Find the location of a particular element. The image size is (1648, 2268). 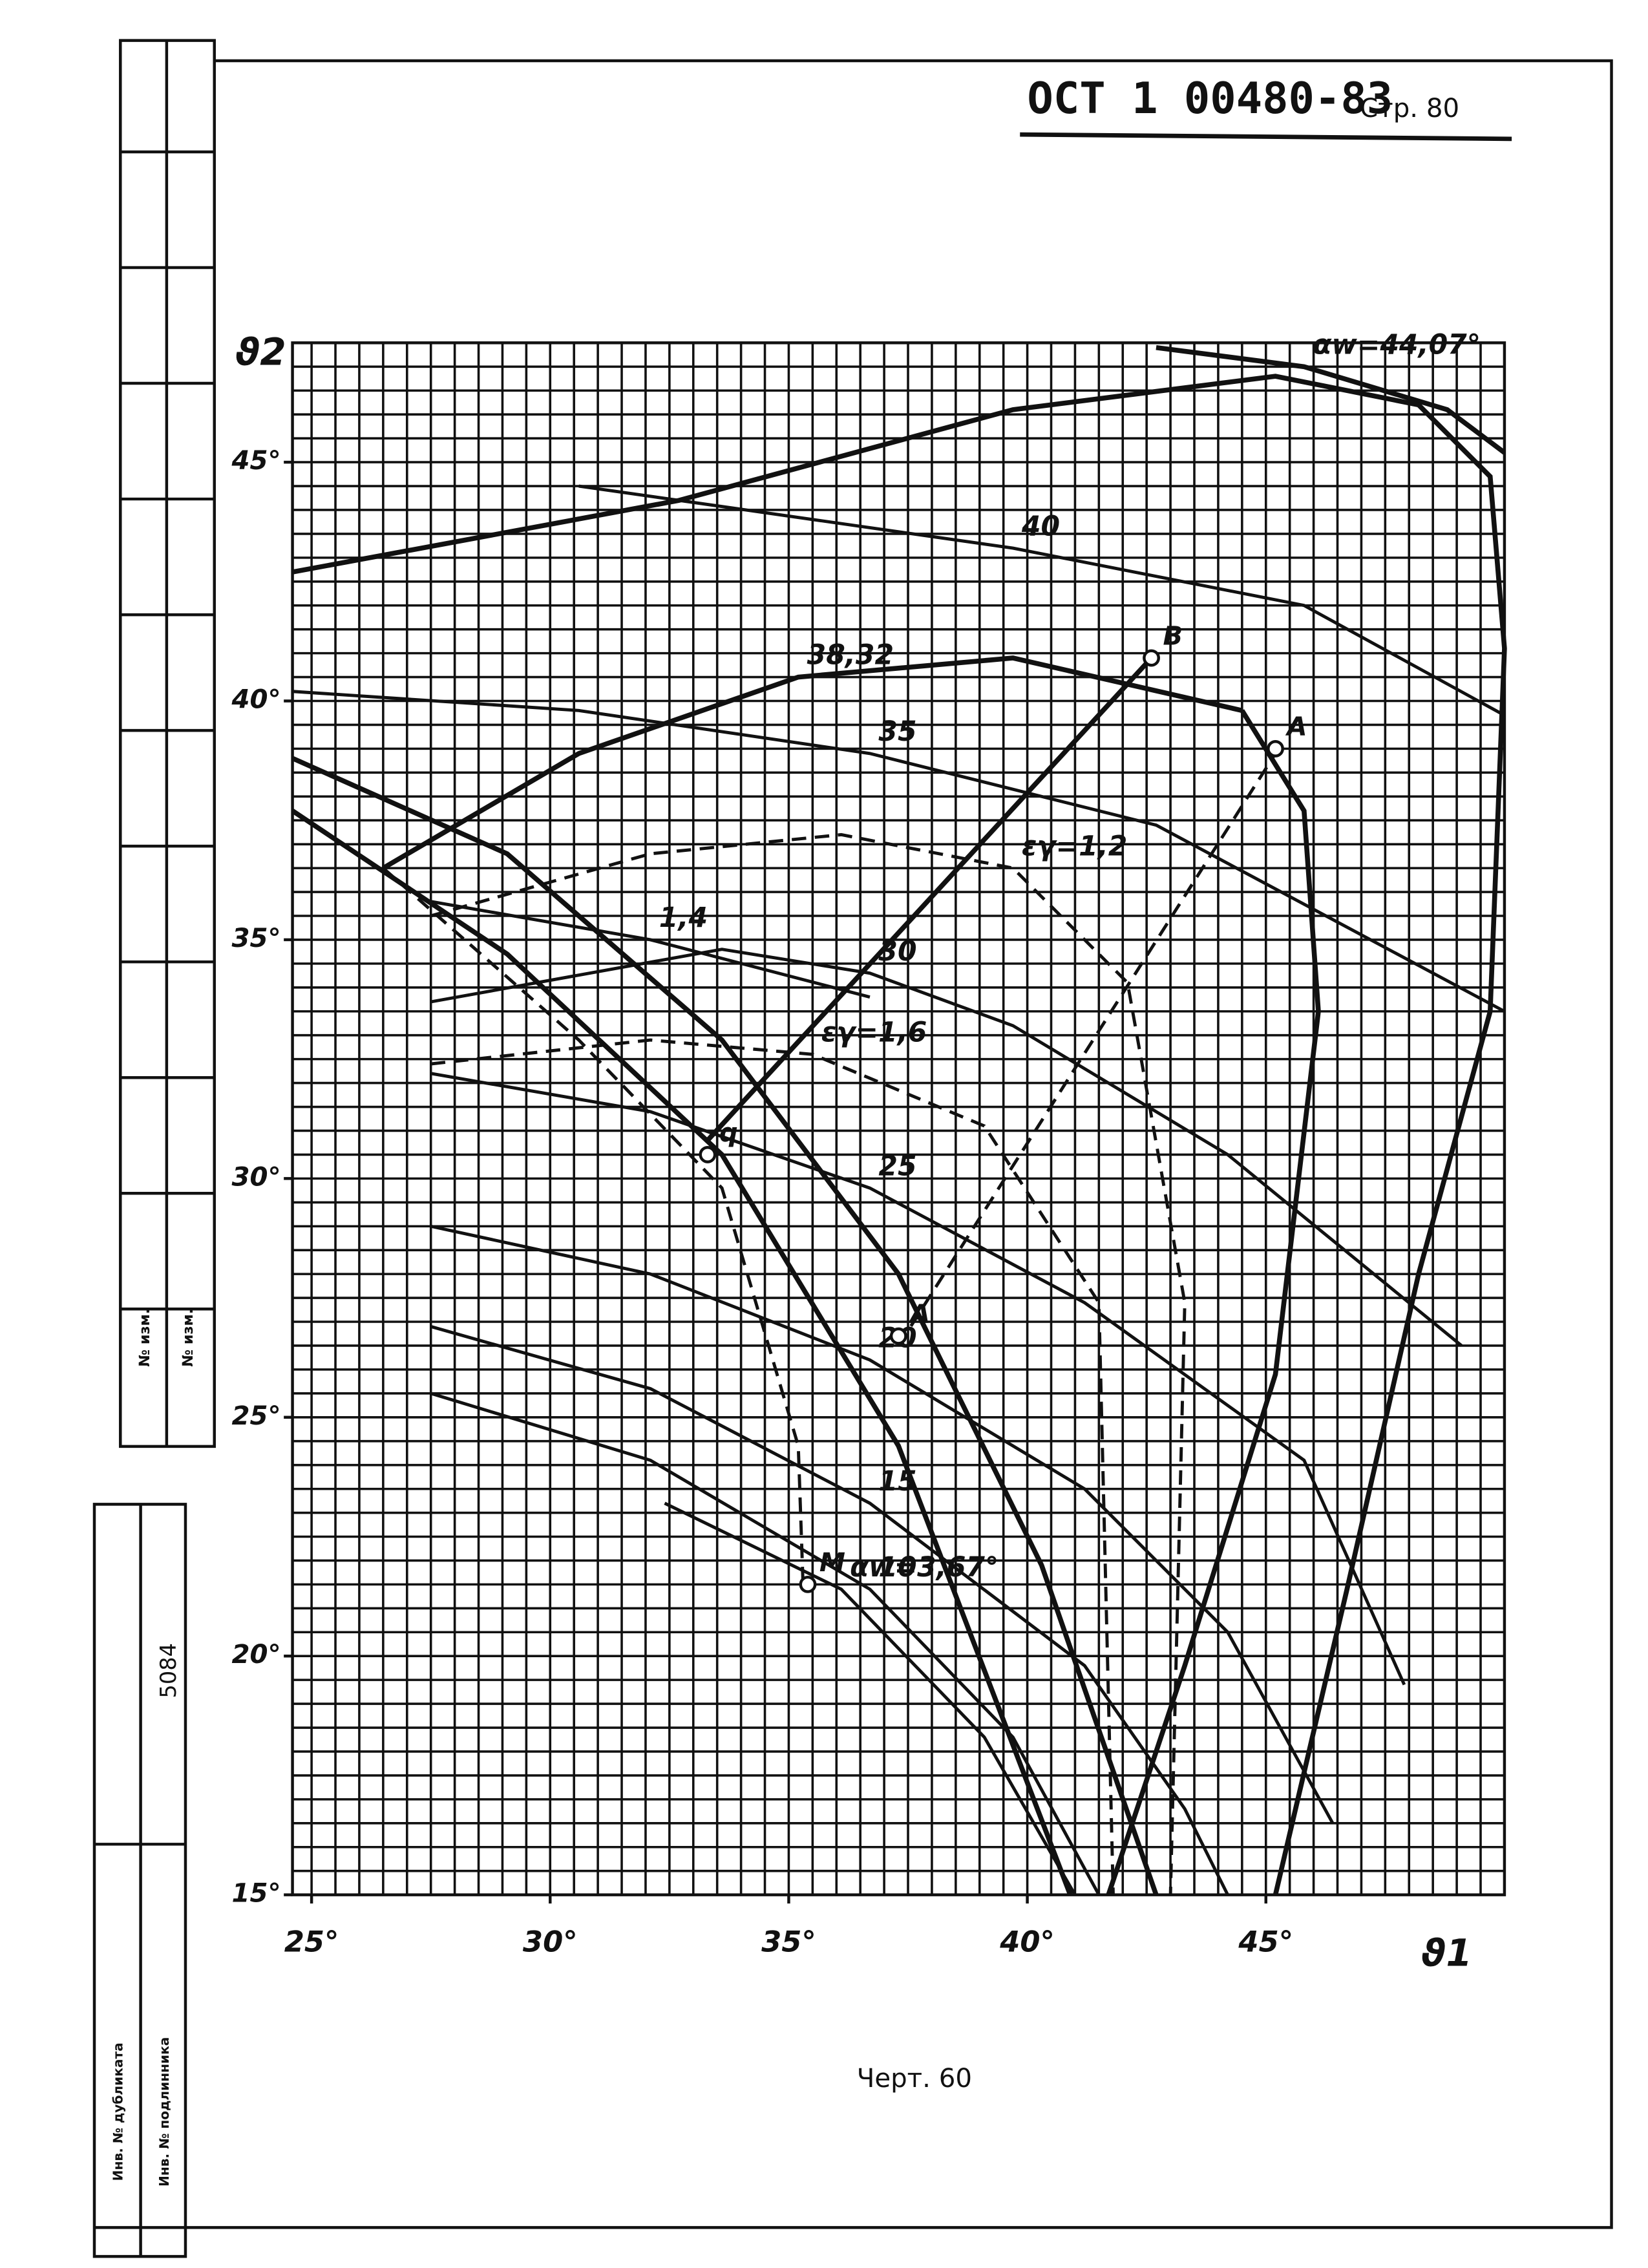

header-rule is located at coordinates (1266, 137).